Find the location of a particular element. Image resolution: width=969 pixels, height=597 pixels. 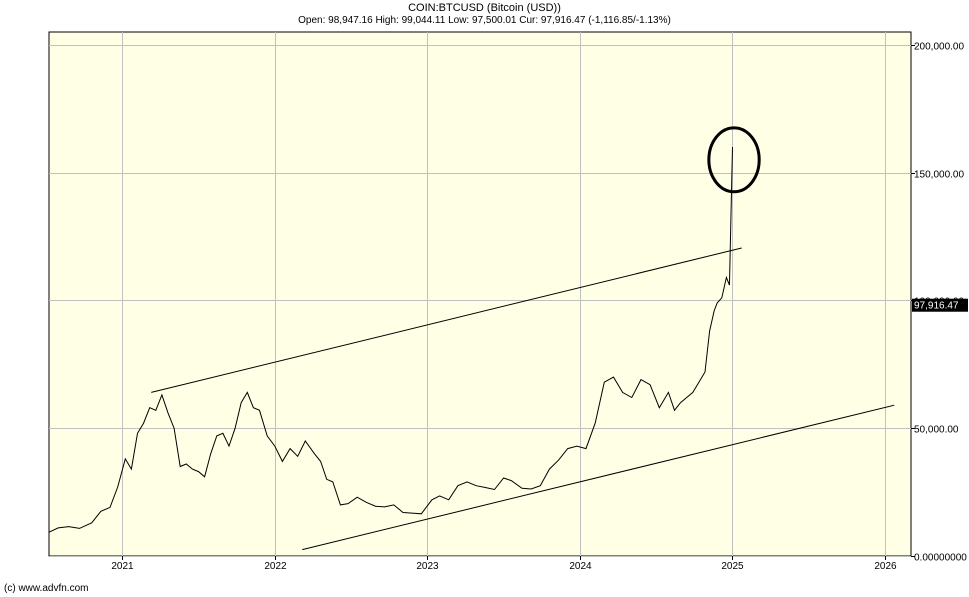

y-tick-label: 50,000.00 is located at coordinates (936, 430).